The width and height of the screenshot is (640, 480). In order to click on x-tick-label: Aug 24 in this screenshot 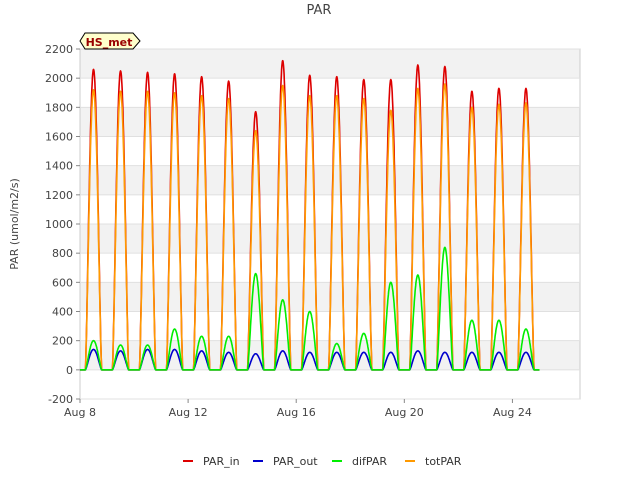, I will do `click(512, 412)`.